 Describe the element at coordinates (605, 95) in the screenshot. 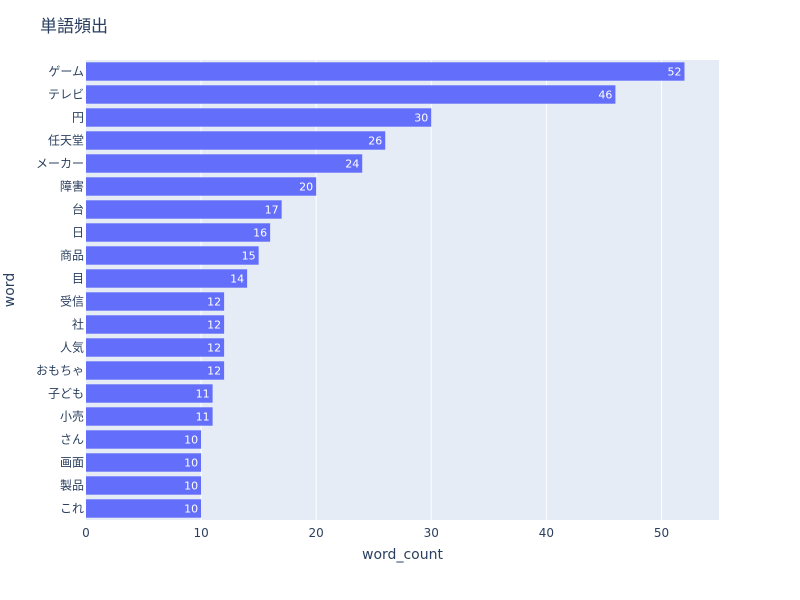

I see `bar-value-label: 46` at that location.